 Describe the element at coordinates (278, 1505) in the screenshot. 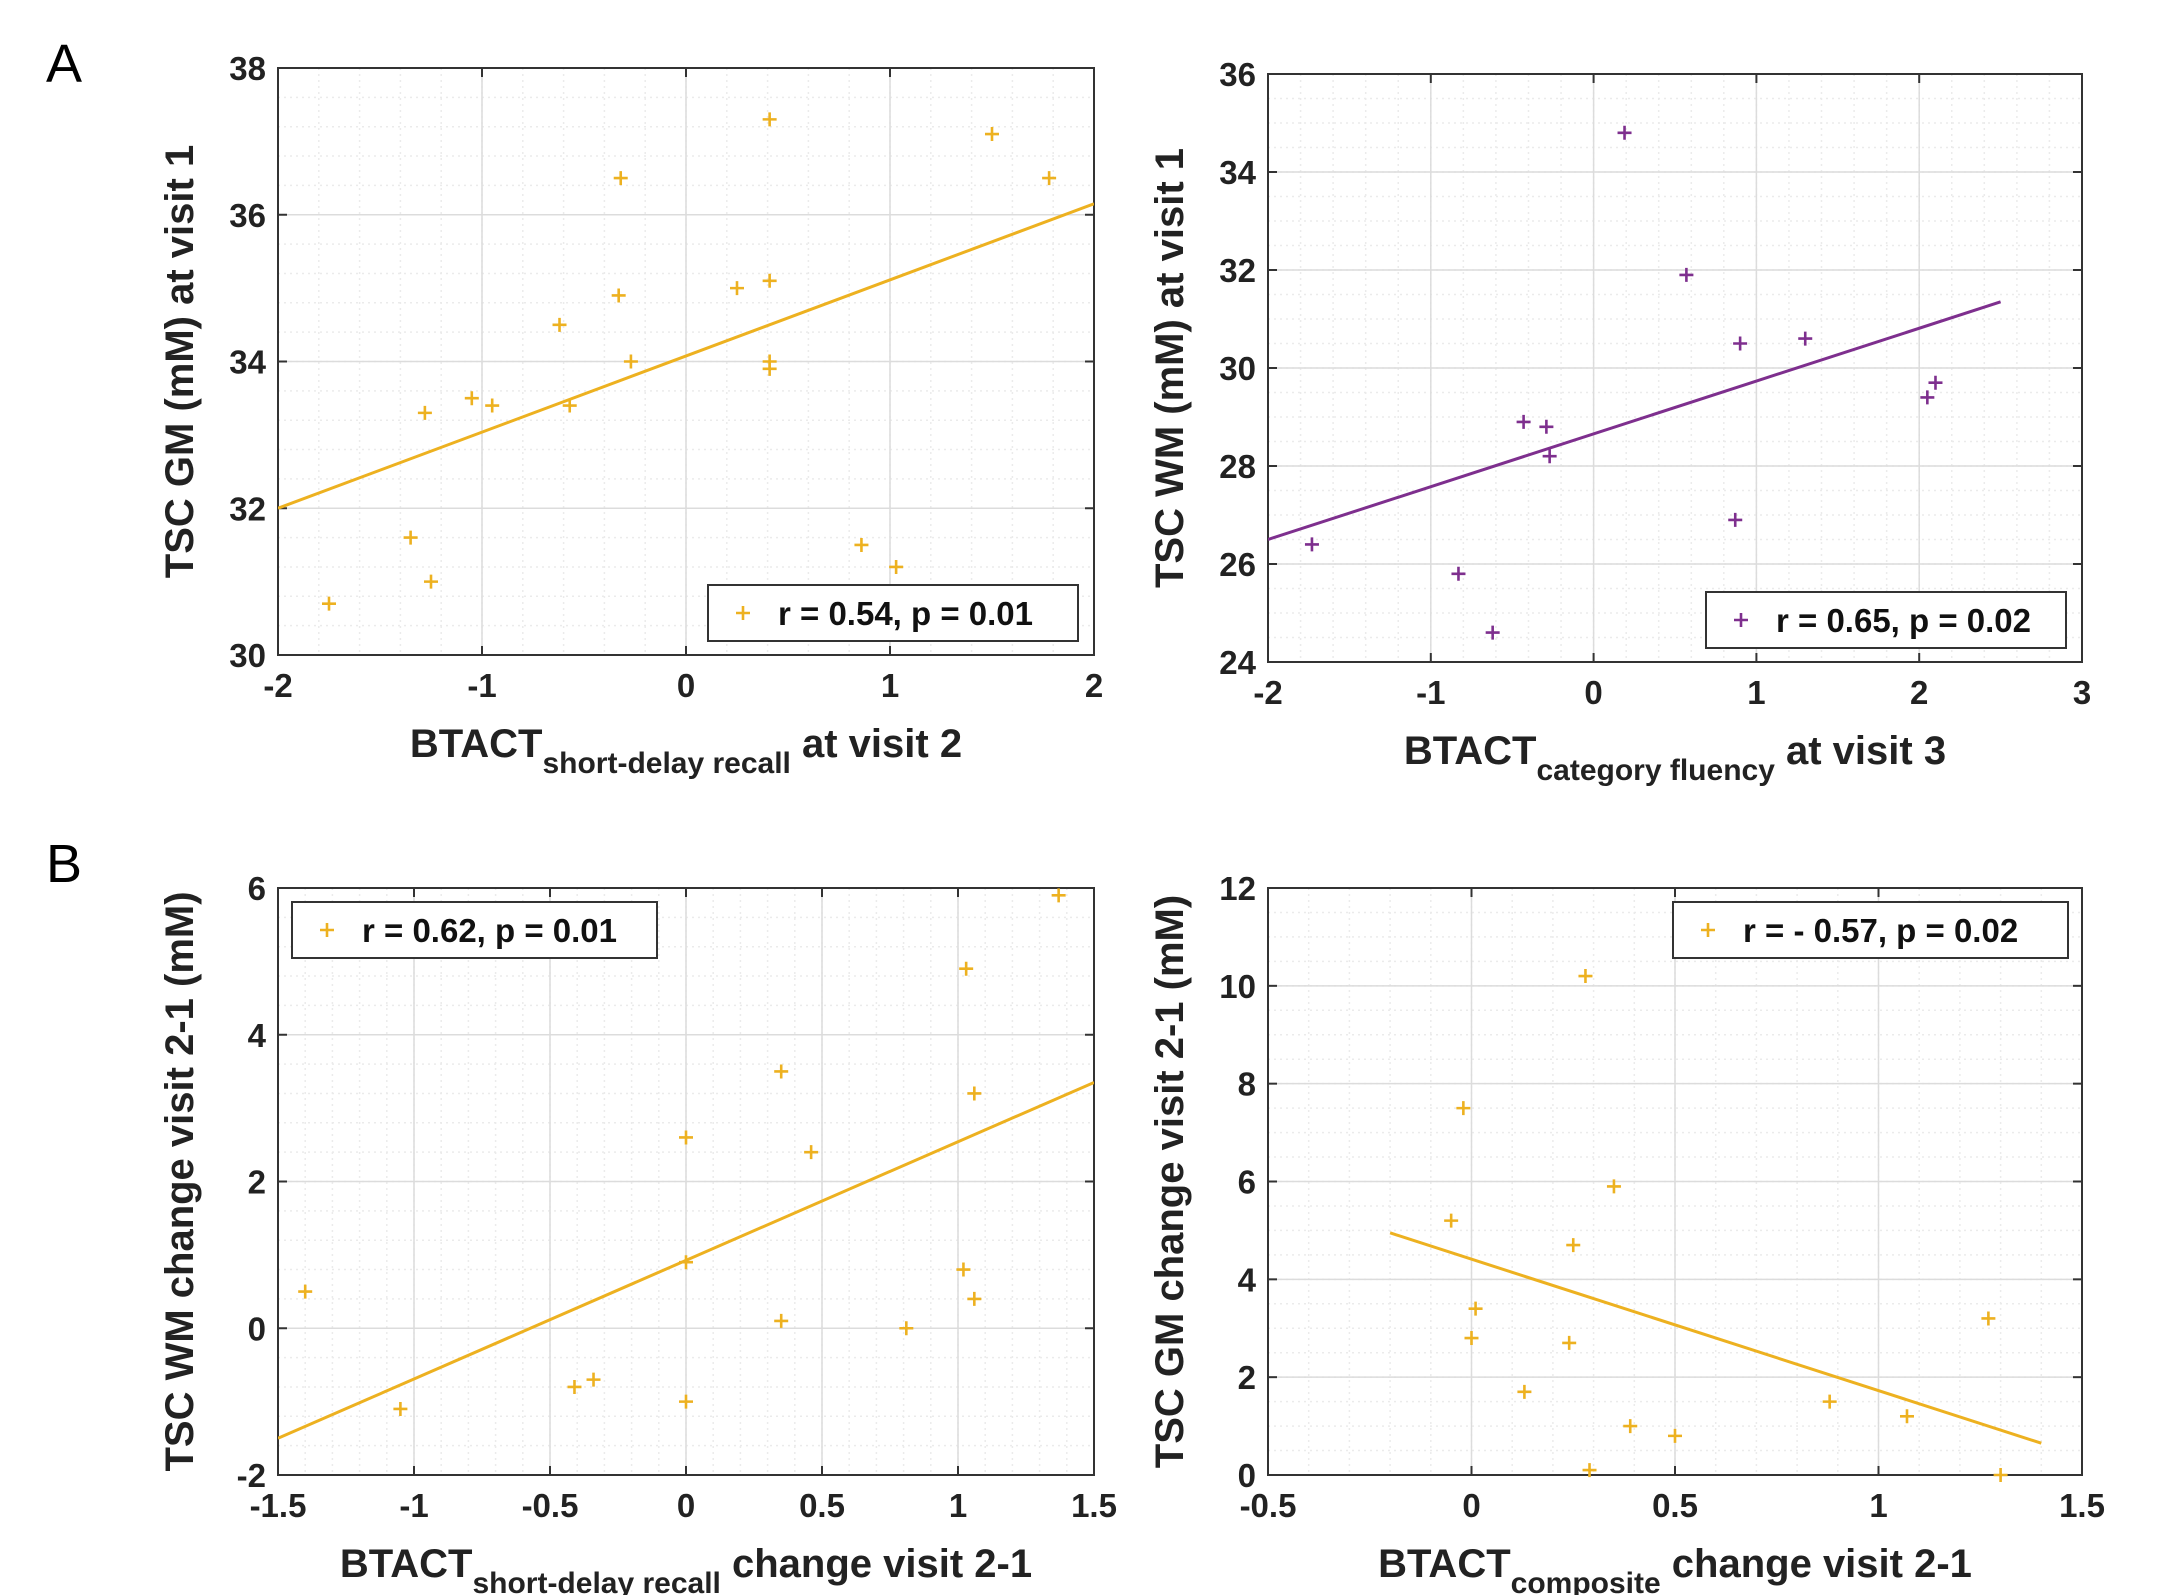

I see `x-tick-label: -1.5` at that location.